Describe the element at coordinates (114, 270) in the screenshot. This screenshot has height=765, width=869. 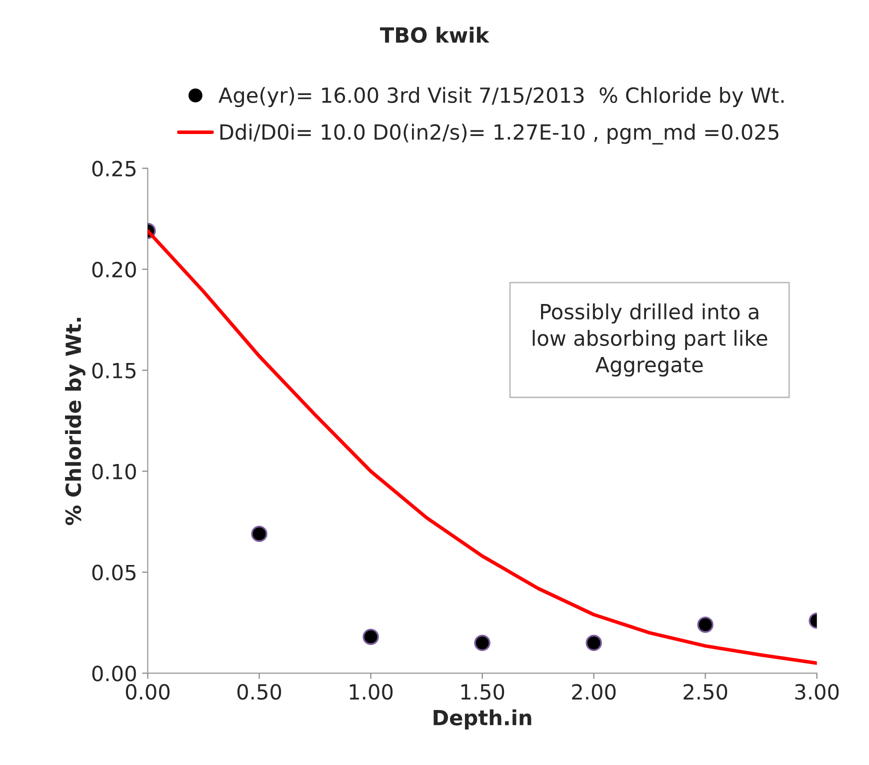
I see `y-tick-label: 0.20` at that location.